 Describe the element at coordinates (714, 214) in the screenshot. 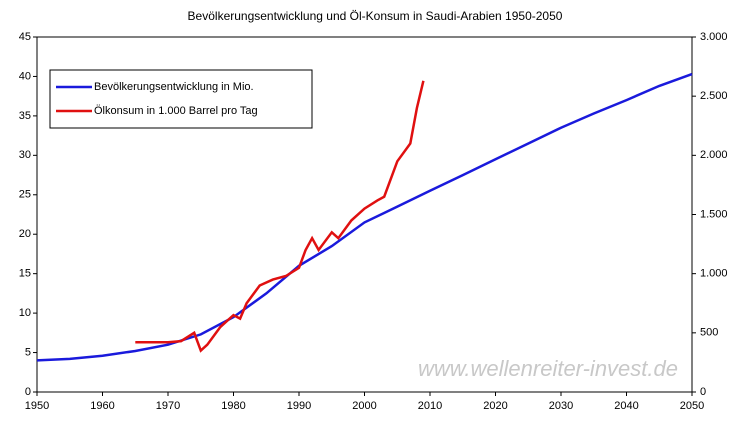

I see `y2-tick-label: 1.500` at that location.